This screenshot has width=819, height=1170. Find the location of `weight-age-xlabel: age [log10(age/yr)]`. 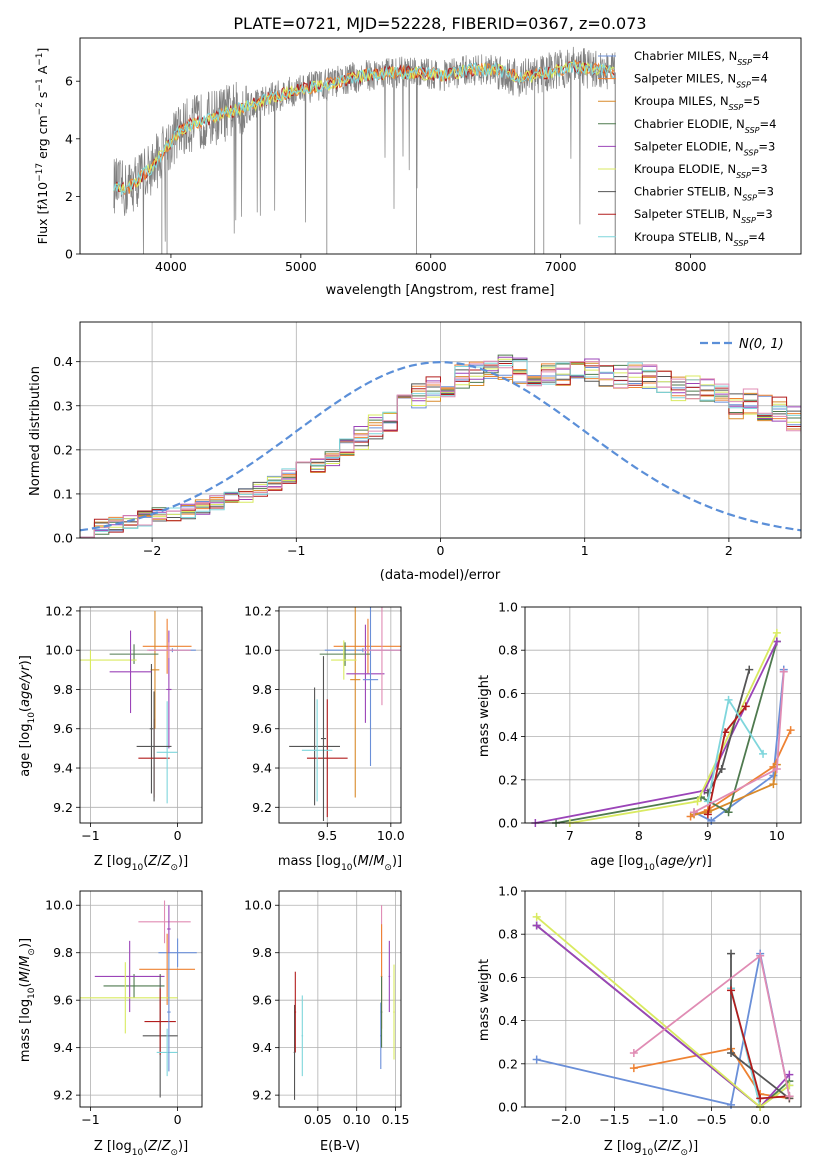

weight-age-xlabel: age [log10(age/yr)] is located at coordinates (651, 863).